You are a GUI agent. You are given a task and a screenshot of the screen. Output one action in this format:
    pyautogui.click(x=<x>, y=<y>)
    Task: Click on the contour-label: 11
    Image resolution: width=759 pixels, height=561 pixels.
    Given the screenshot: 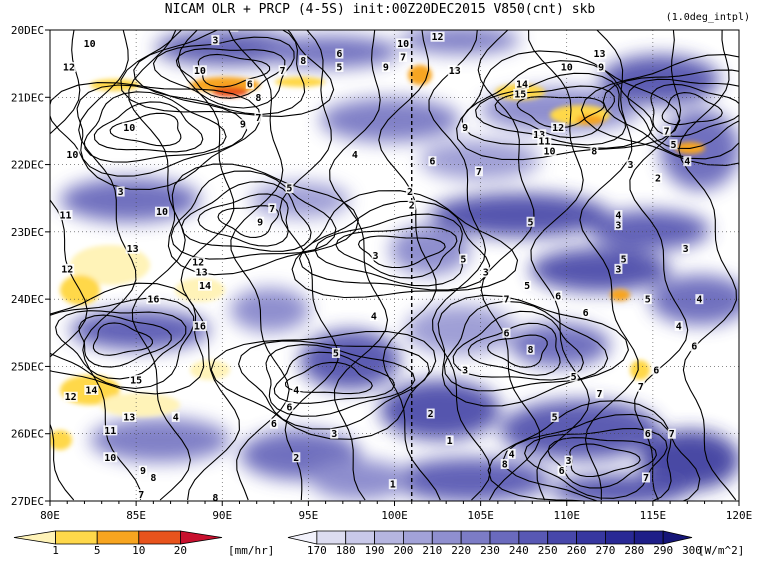 What is the action you would take?
    pyautogui.click(x=544, y=142)
    